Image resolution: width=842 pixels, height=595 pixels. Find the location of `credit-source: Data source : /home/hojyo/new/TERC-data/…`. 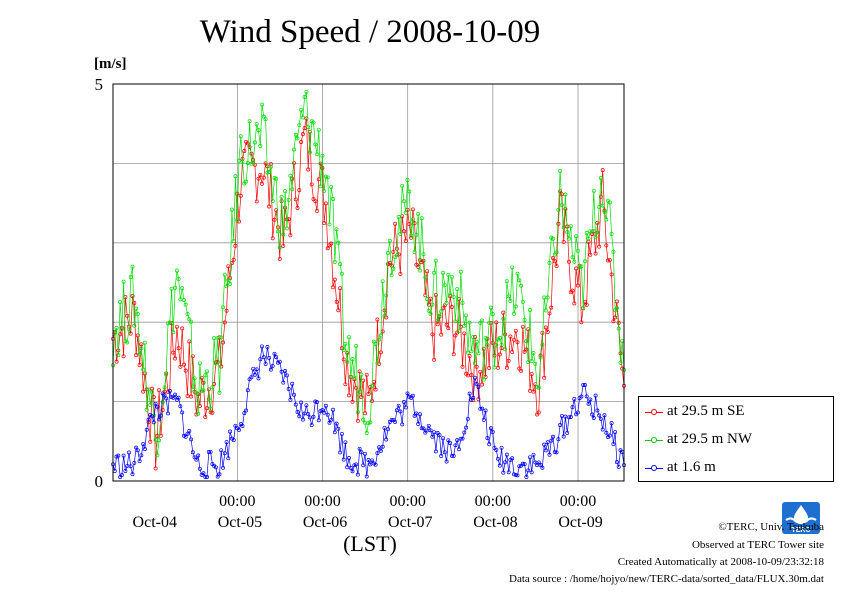

credit-source: Data source : /home/hojyo/new/TERC-data/… is located at coordinates (666, 579).